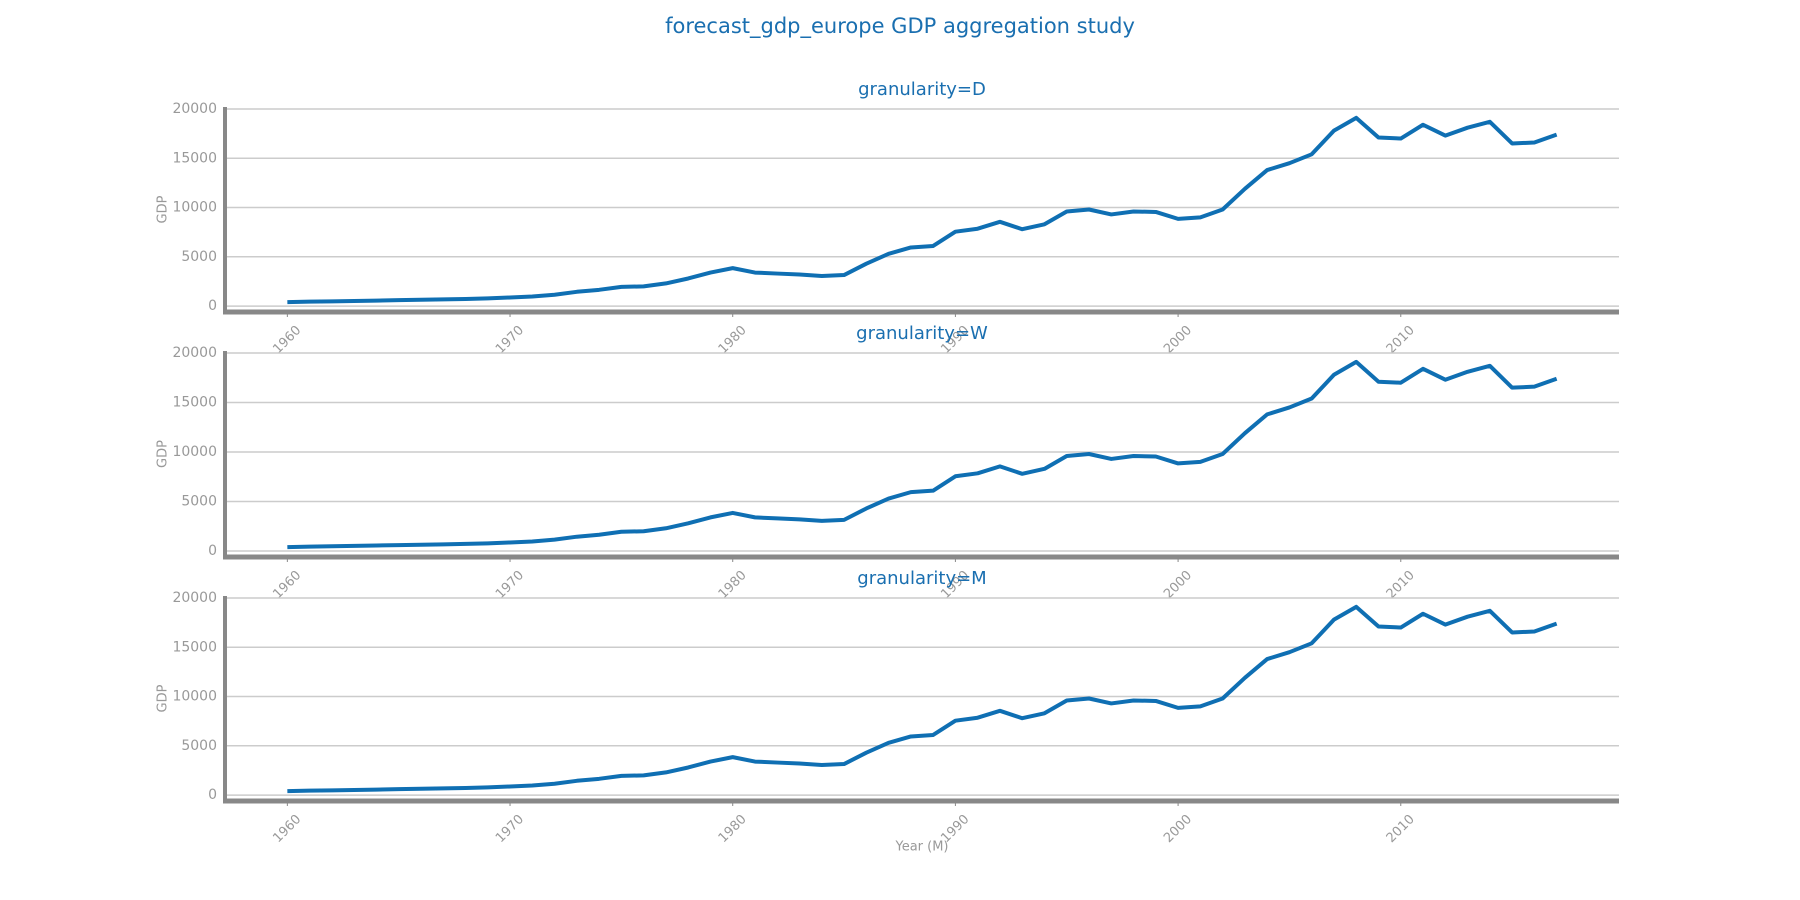 The width and height of the screenshot is (1800, 900). I want to click on subplot-title: granularity=M, so click(921, 578).